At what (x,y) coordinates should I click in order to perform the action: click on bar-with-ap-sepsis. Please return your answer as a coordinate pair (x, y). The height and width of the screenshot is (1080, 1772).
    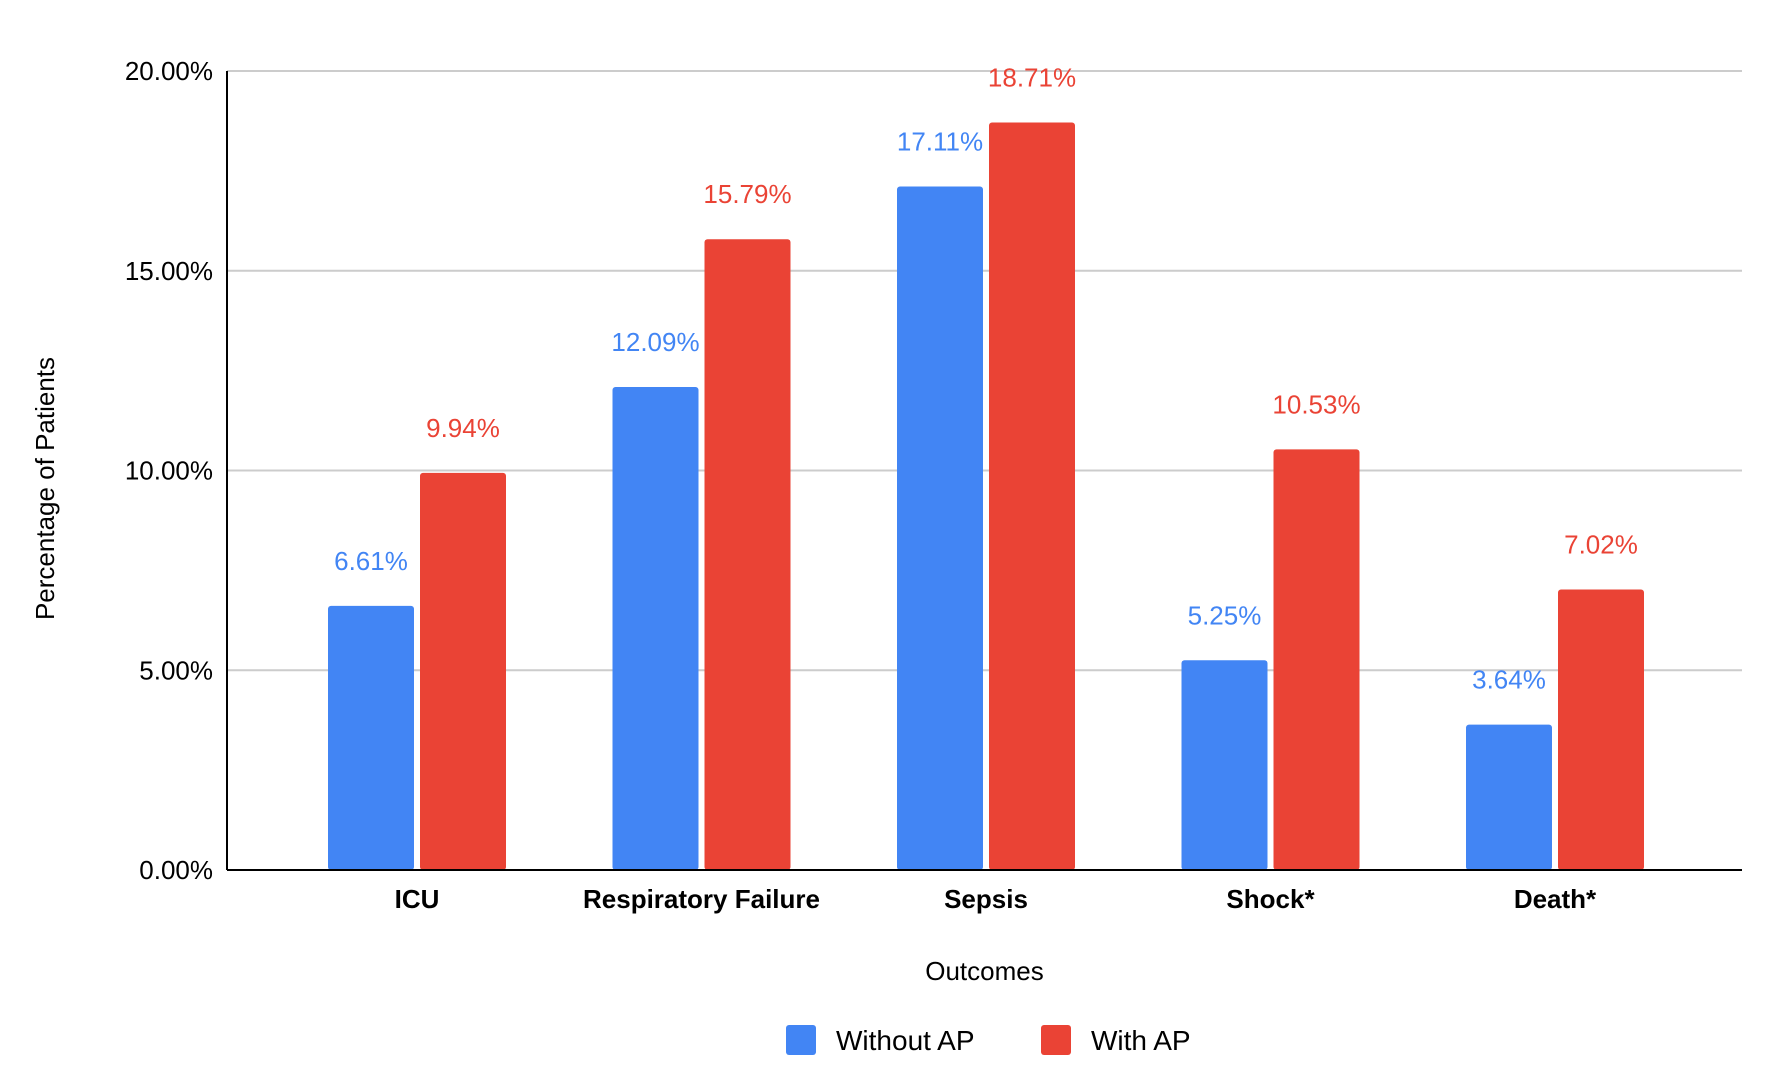
    Looking at the image, I should click on (1032, 496).